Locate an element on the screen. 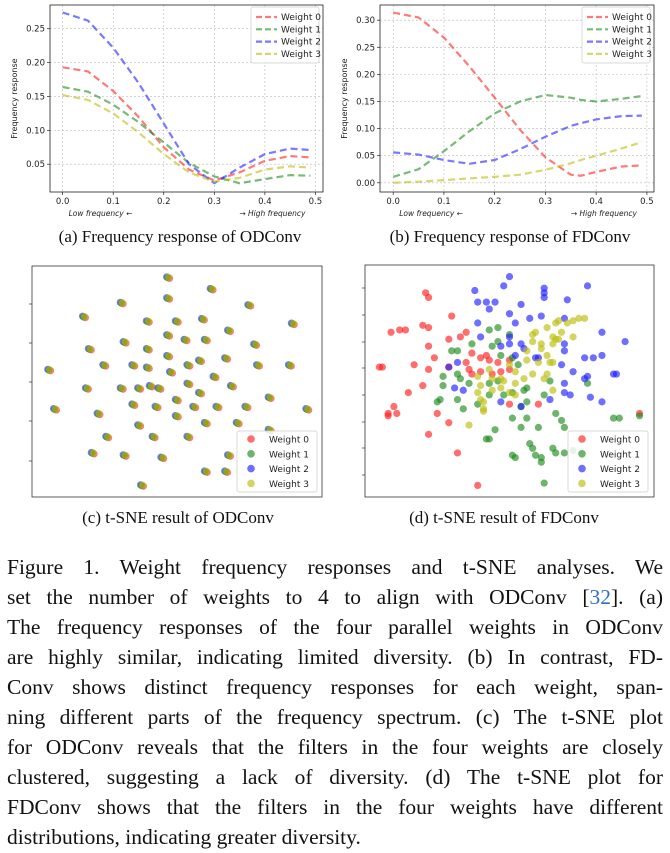 This screenshot has height=853, width=670. y-tick-label: 0.05 is located at coordinates (35, 165).